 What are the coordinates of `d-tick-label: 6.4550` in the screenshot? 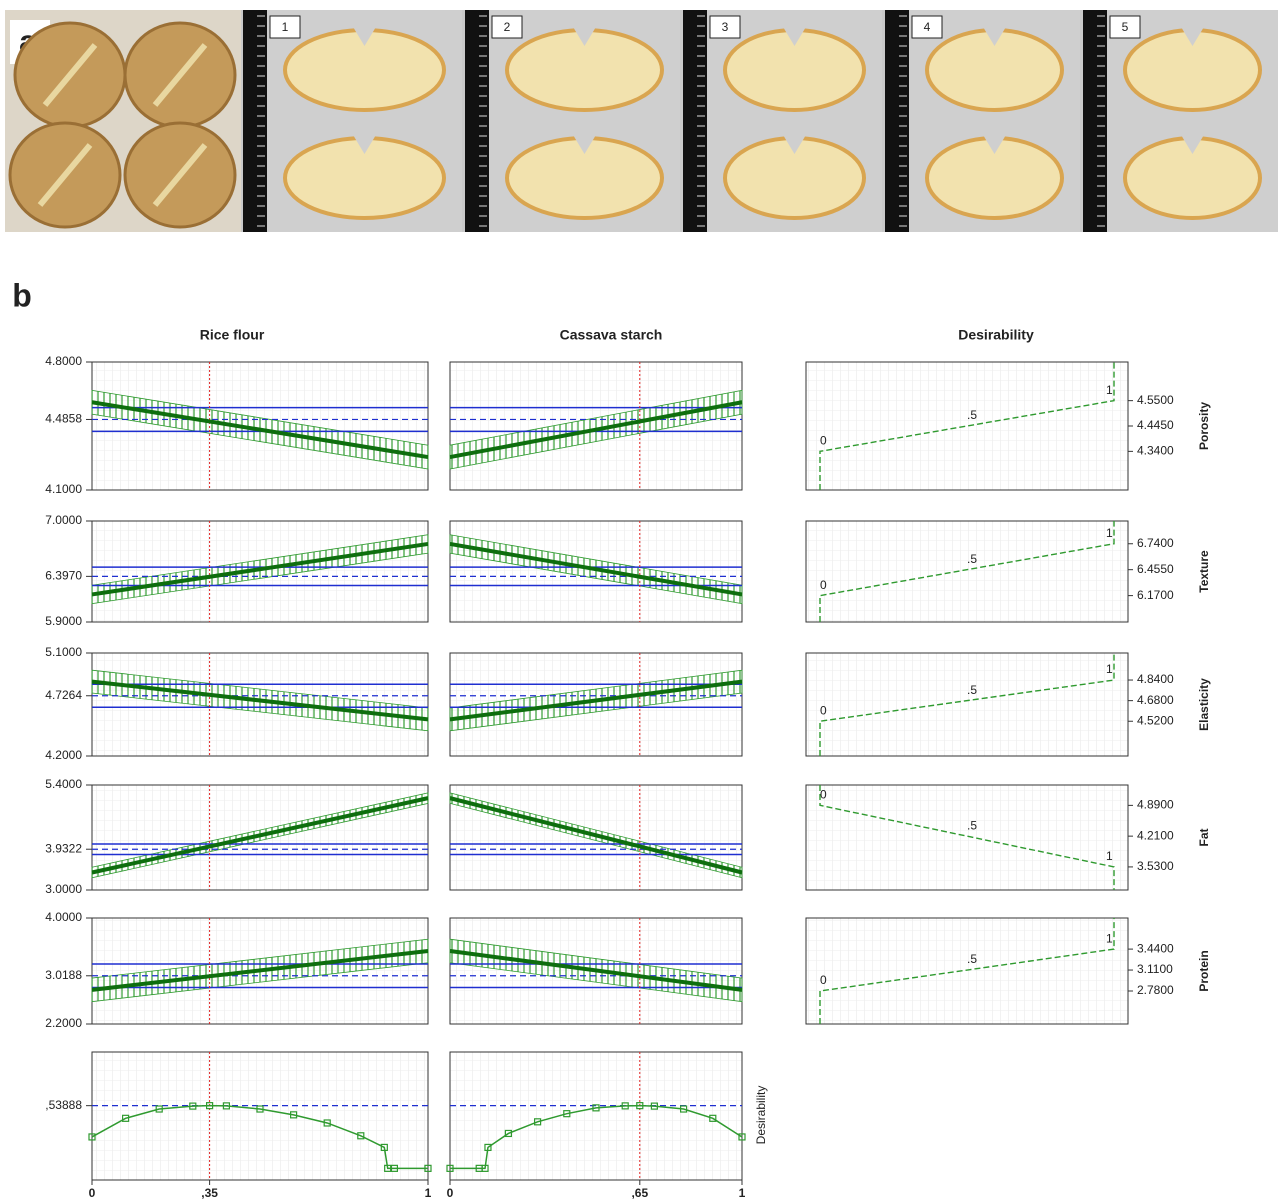 It's located at (1155, 569).